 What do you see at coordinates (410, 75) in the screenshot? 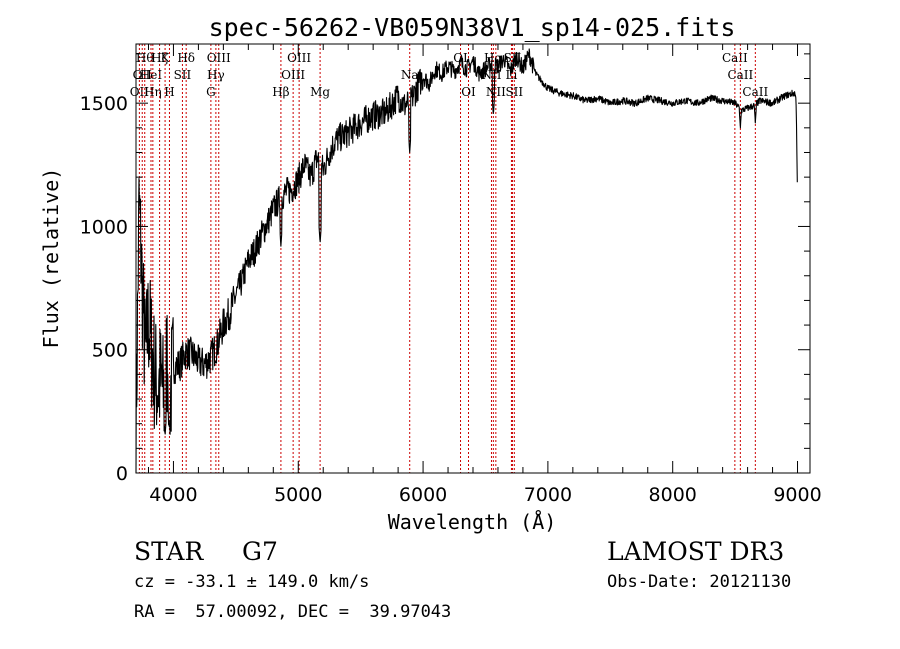
I see `line-marker-label: Na` at bounding box center [410, 75].